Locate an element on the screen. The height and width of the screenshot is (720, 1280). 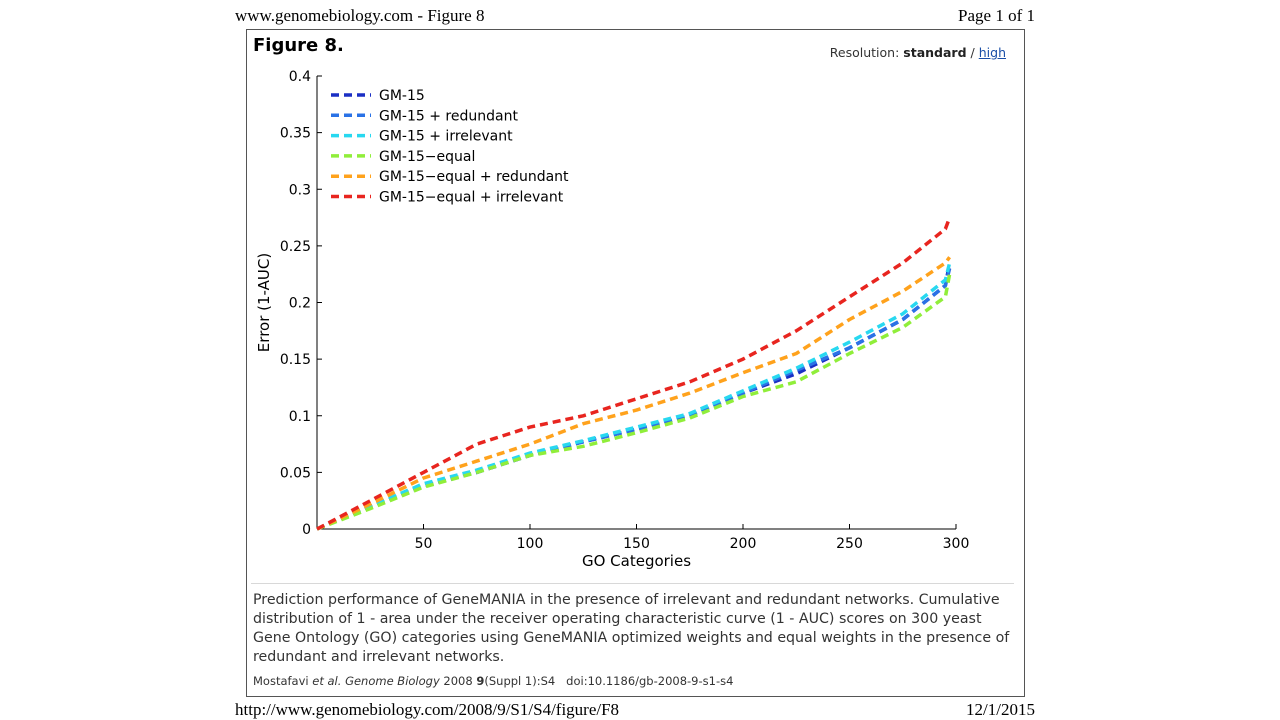
citation-year: 2008 is located at coordinates (458, 681).